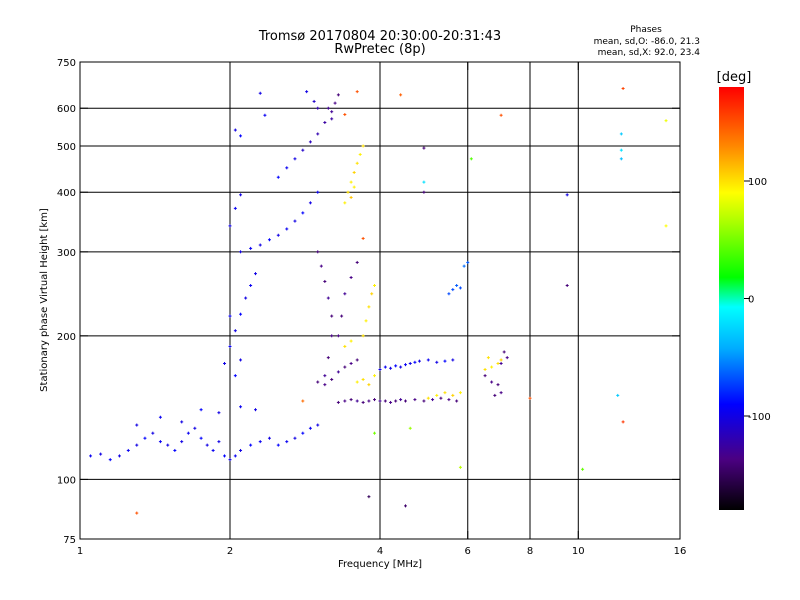 The width and height of the screenshot is (800, 600). What do you see at coordinates (66, 63) in the screenshot?
I see `y-tick-label: 750` at bounding box center [66, 63].